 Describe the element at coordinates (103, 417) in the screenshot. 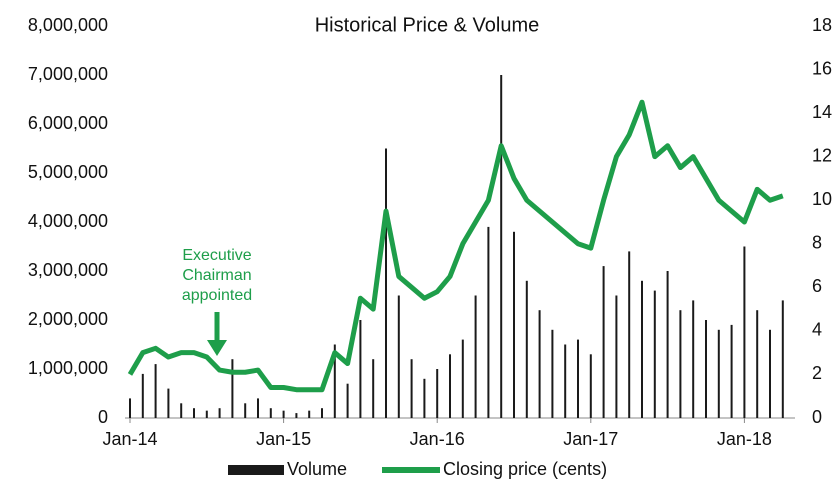

I see `y-tick-label: 0` at that location.